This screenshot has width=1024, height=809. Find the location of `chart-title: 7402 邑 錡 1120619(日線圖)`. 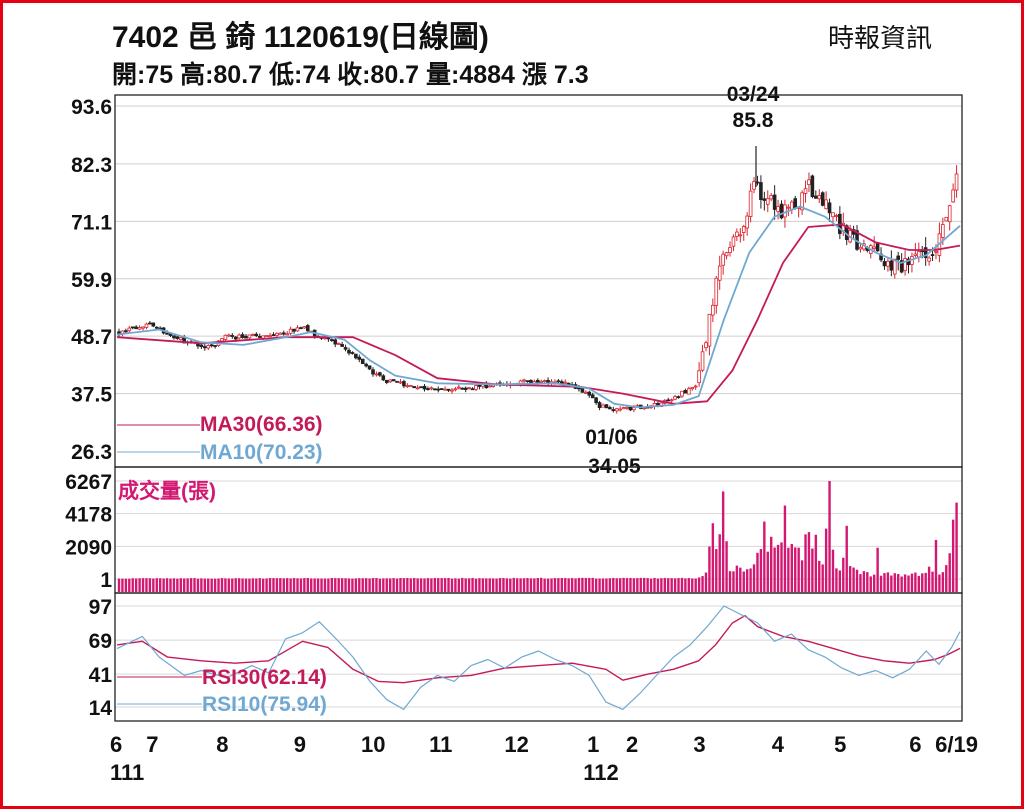

chart-title: 7402 邑 錡 1120619(日線圖) is located at coordinates (300, 37).